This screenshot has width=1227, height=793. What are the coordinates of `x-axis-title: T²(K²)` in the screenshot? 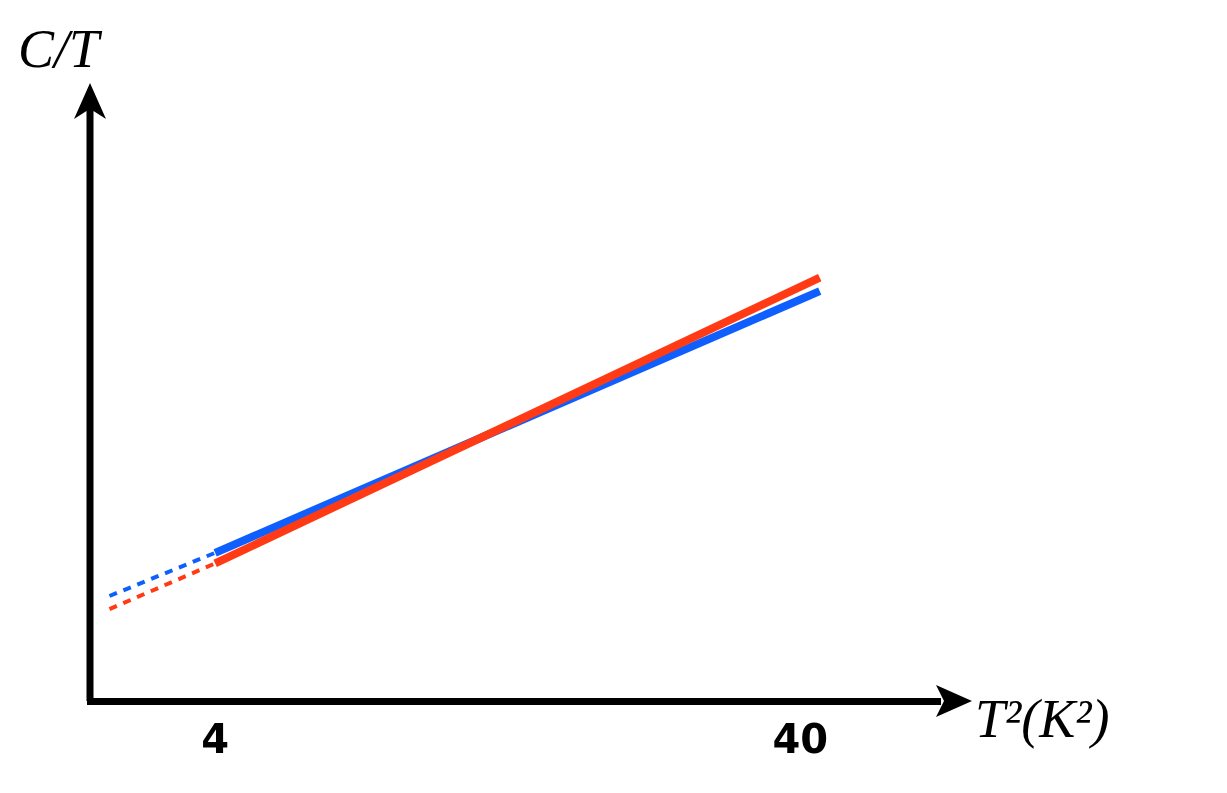 It's located at (1042, 719).